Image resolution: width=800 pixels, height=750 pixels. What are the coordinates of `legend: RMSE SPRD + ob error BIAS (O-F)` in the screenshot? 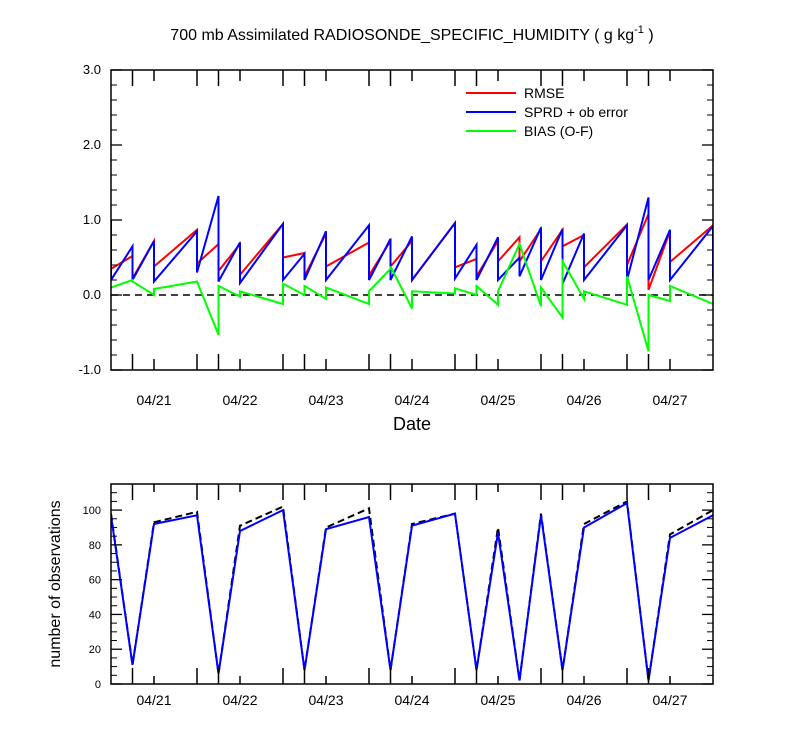 It's located at (547, 112).